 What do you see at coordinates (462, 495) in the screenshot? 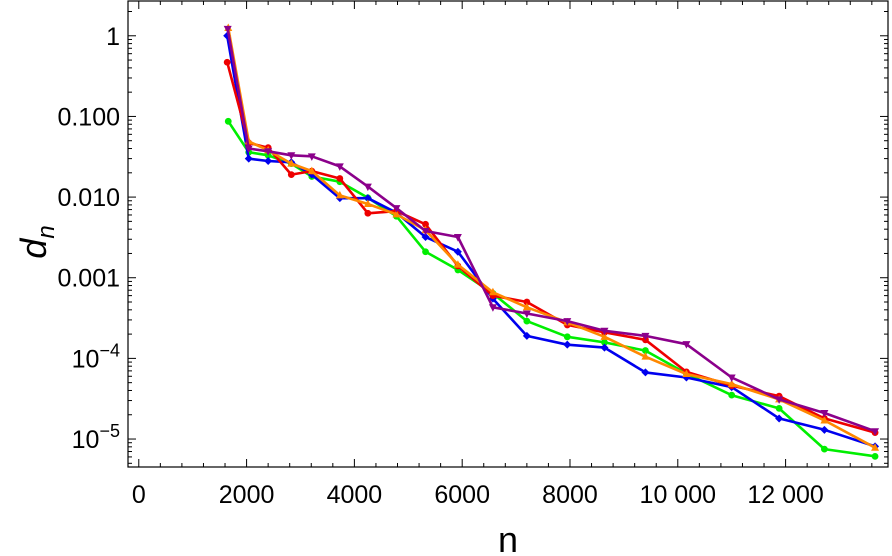
I see `x-tick-label: 6000` at bounding box center [462, 495].